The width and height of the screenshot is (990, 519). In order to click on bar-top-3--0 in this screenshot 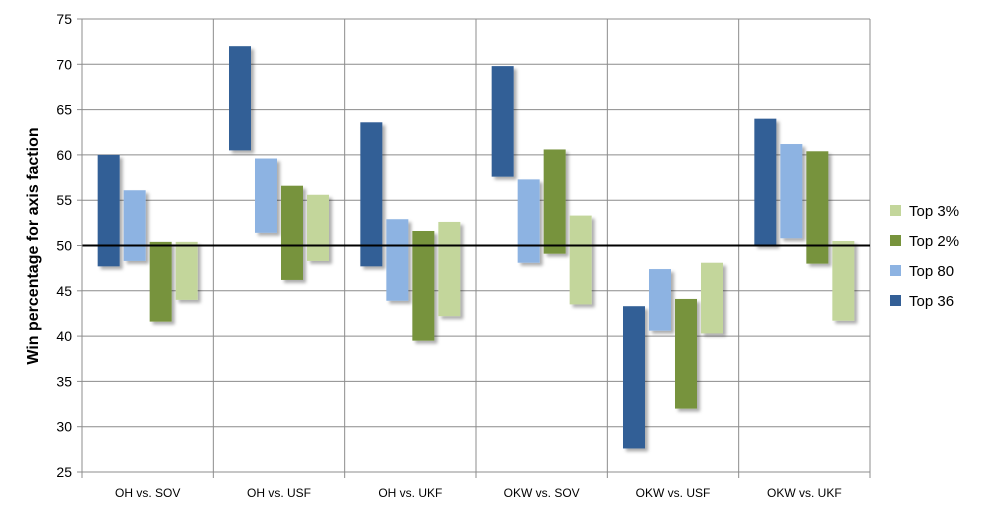, I will do `click(186, 270)`.